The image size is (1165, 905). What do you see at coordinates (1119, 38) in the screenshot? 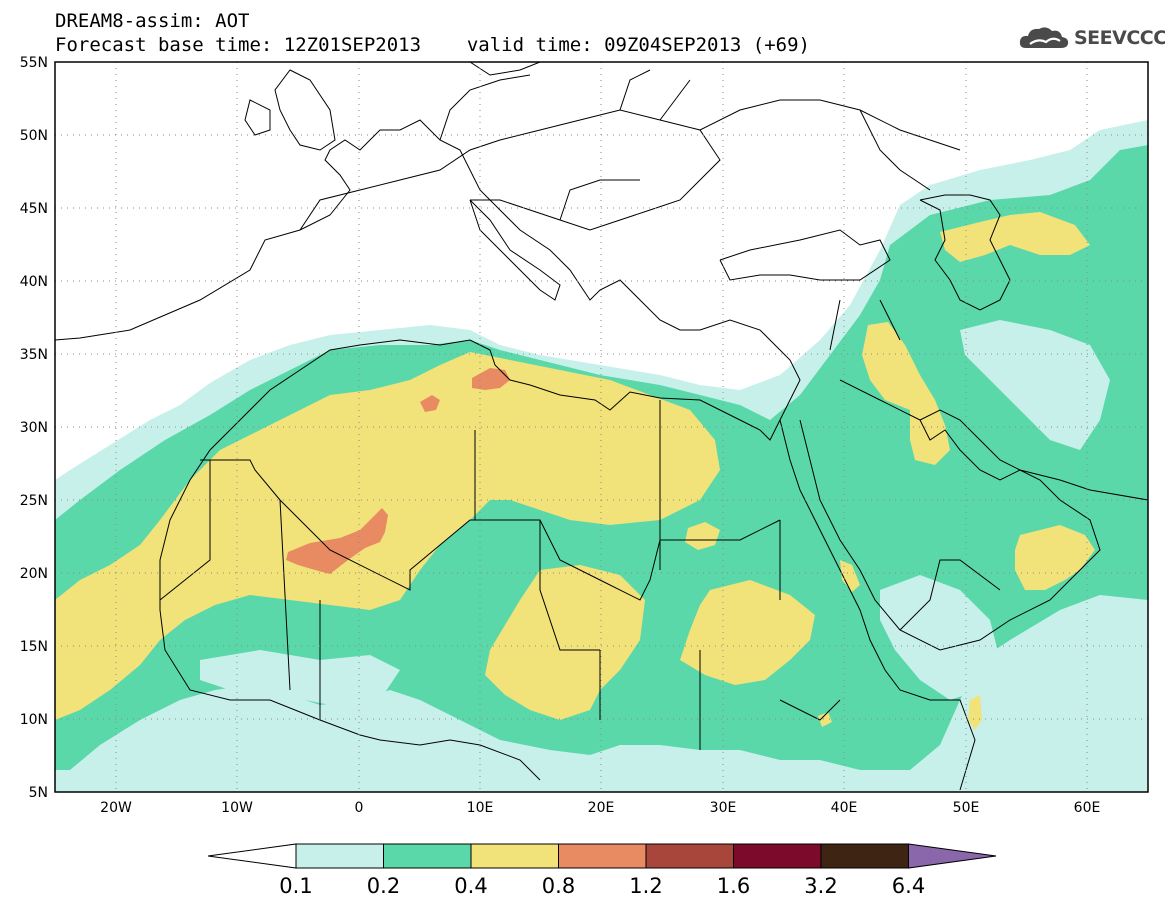
I see `logo-text: SEEVCCC` at bounding box center [1119, 38].